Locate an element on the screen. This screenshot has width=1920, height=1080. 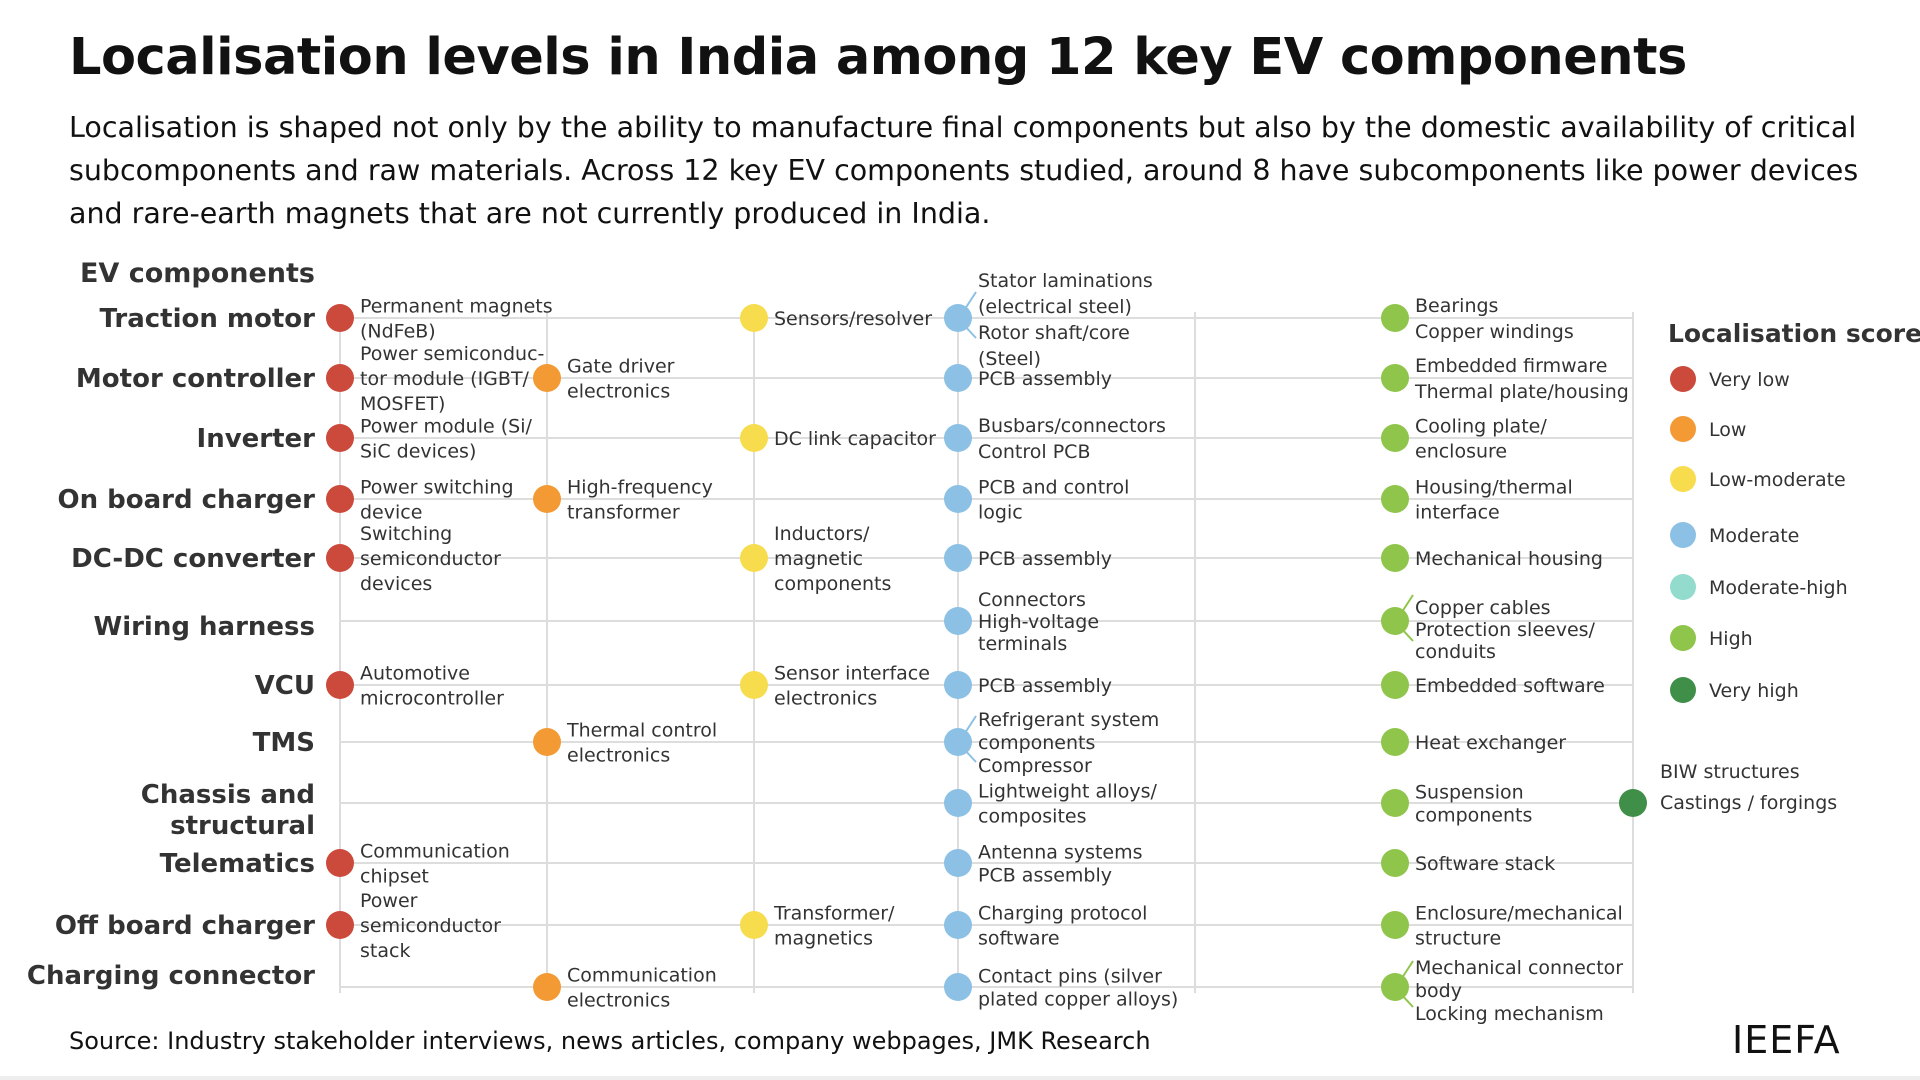
label-motor-controller-moderate: PCB assembly is located at coordinates (1045, 379).